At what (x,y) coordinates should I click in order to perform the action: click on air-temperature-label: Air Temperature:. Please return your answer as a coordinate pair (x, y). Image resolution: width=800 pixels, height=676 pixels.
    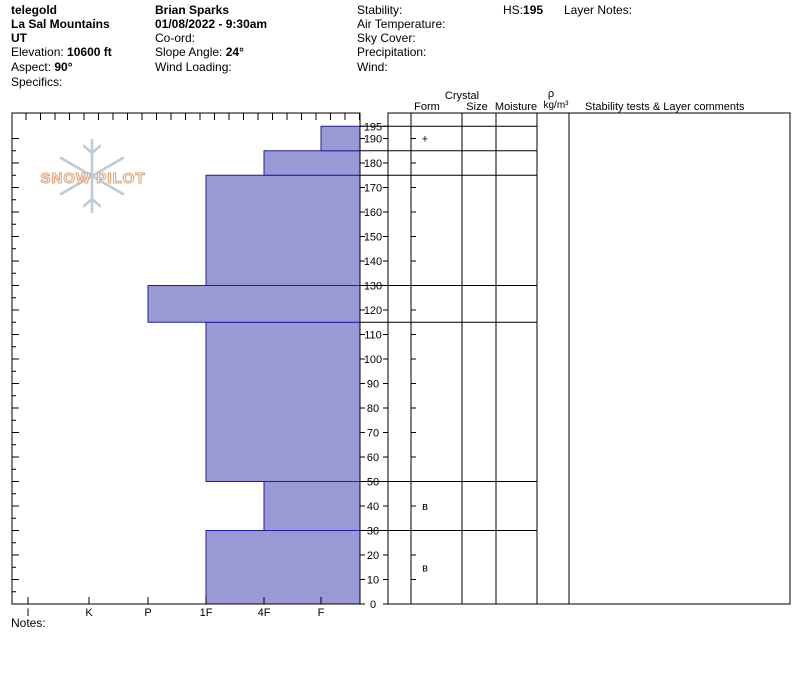
    Looking at the image, I should click on (401, 24).